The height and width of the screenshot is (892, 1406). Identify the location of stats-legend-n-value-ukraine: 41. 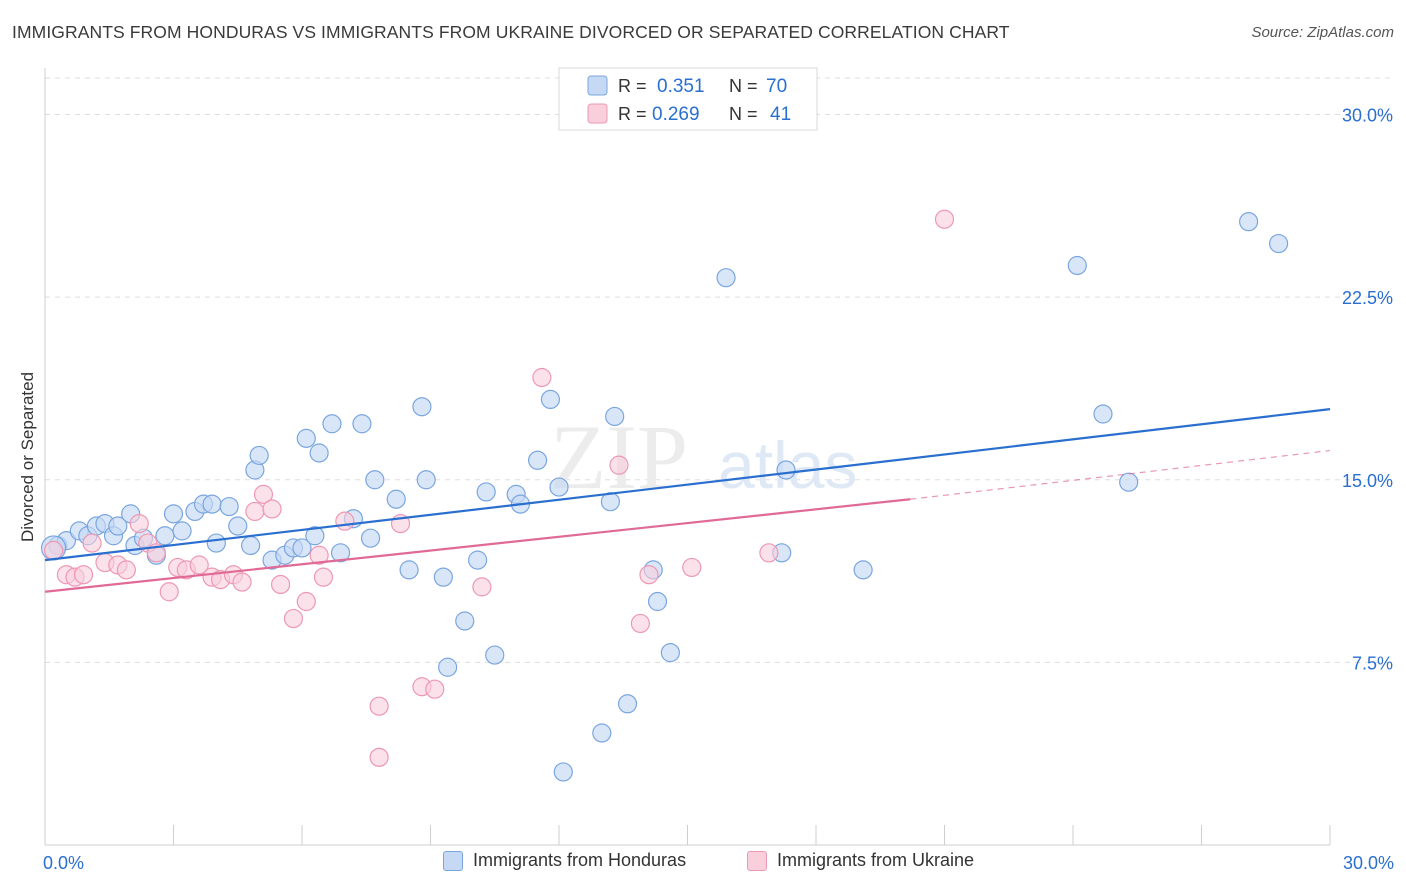
(780, 114).